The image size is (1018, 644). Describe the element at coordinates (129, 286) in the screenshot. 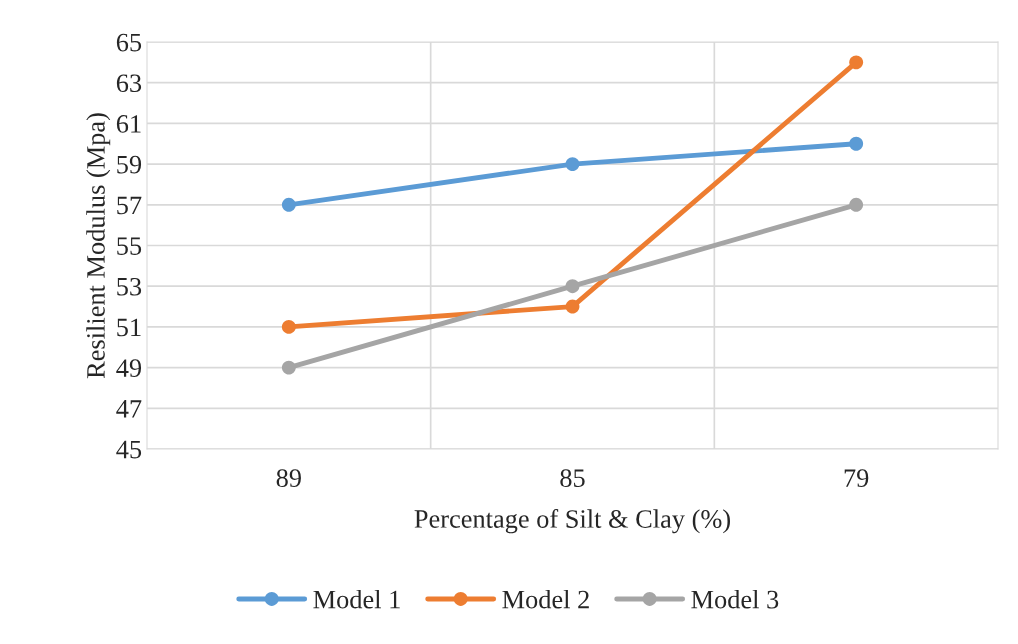

I see `y-tick-label: 53` at that location.